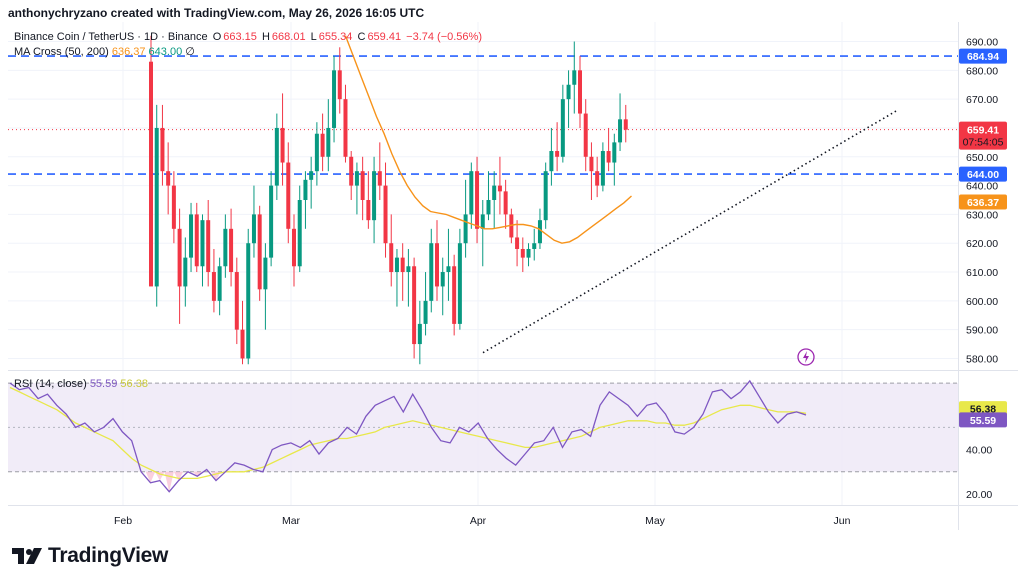 The height and width of the screenshot is (582, 1024). What do you see at coordinates (982, 244) in the screenshot?
I see `price-tick-label: 620.00` at bounding box center [982, 244].